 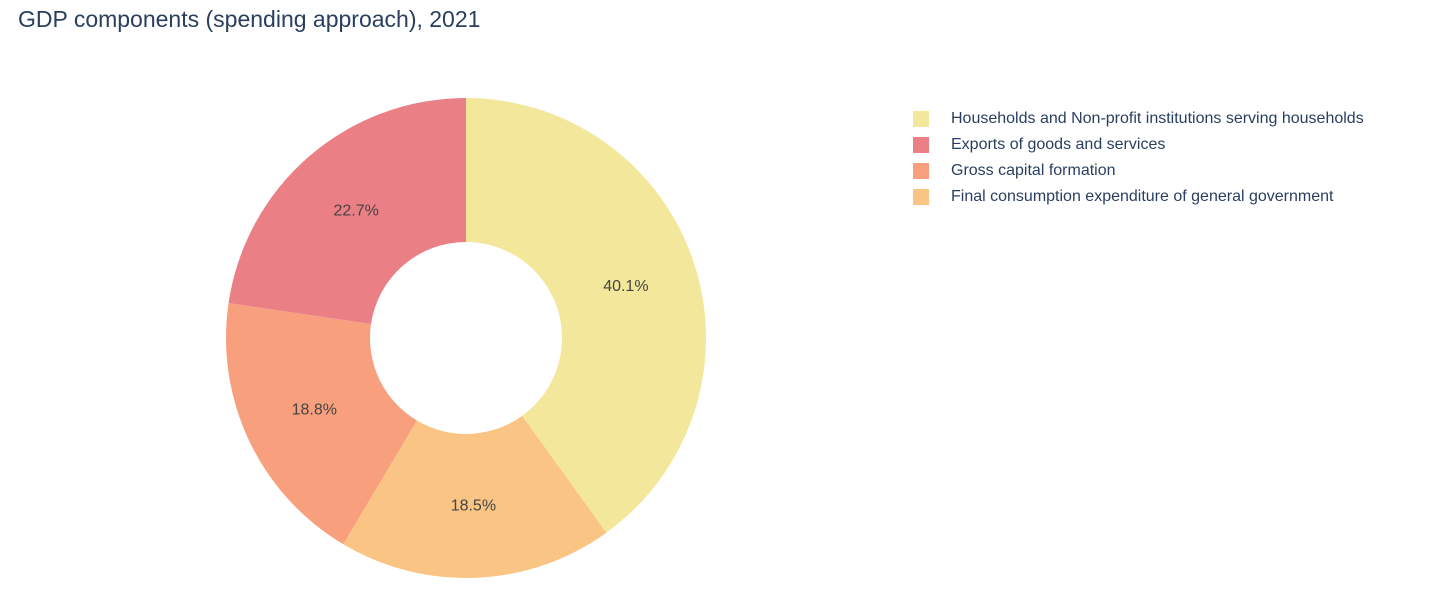 I want to click on slice-label-0: 40.1%, so click(x=625, y=286).